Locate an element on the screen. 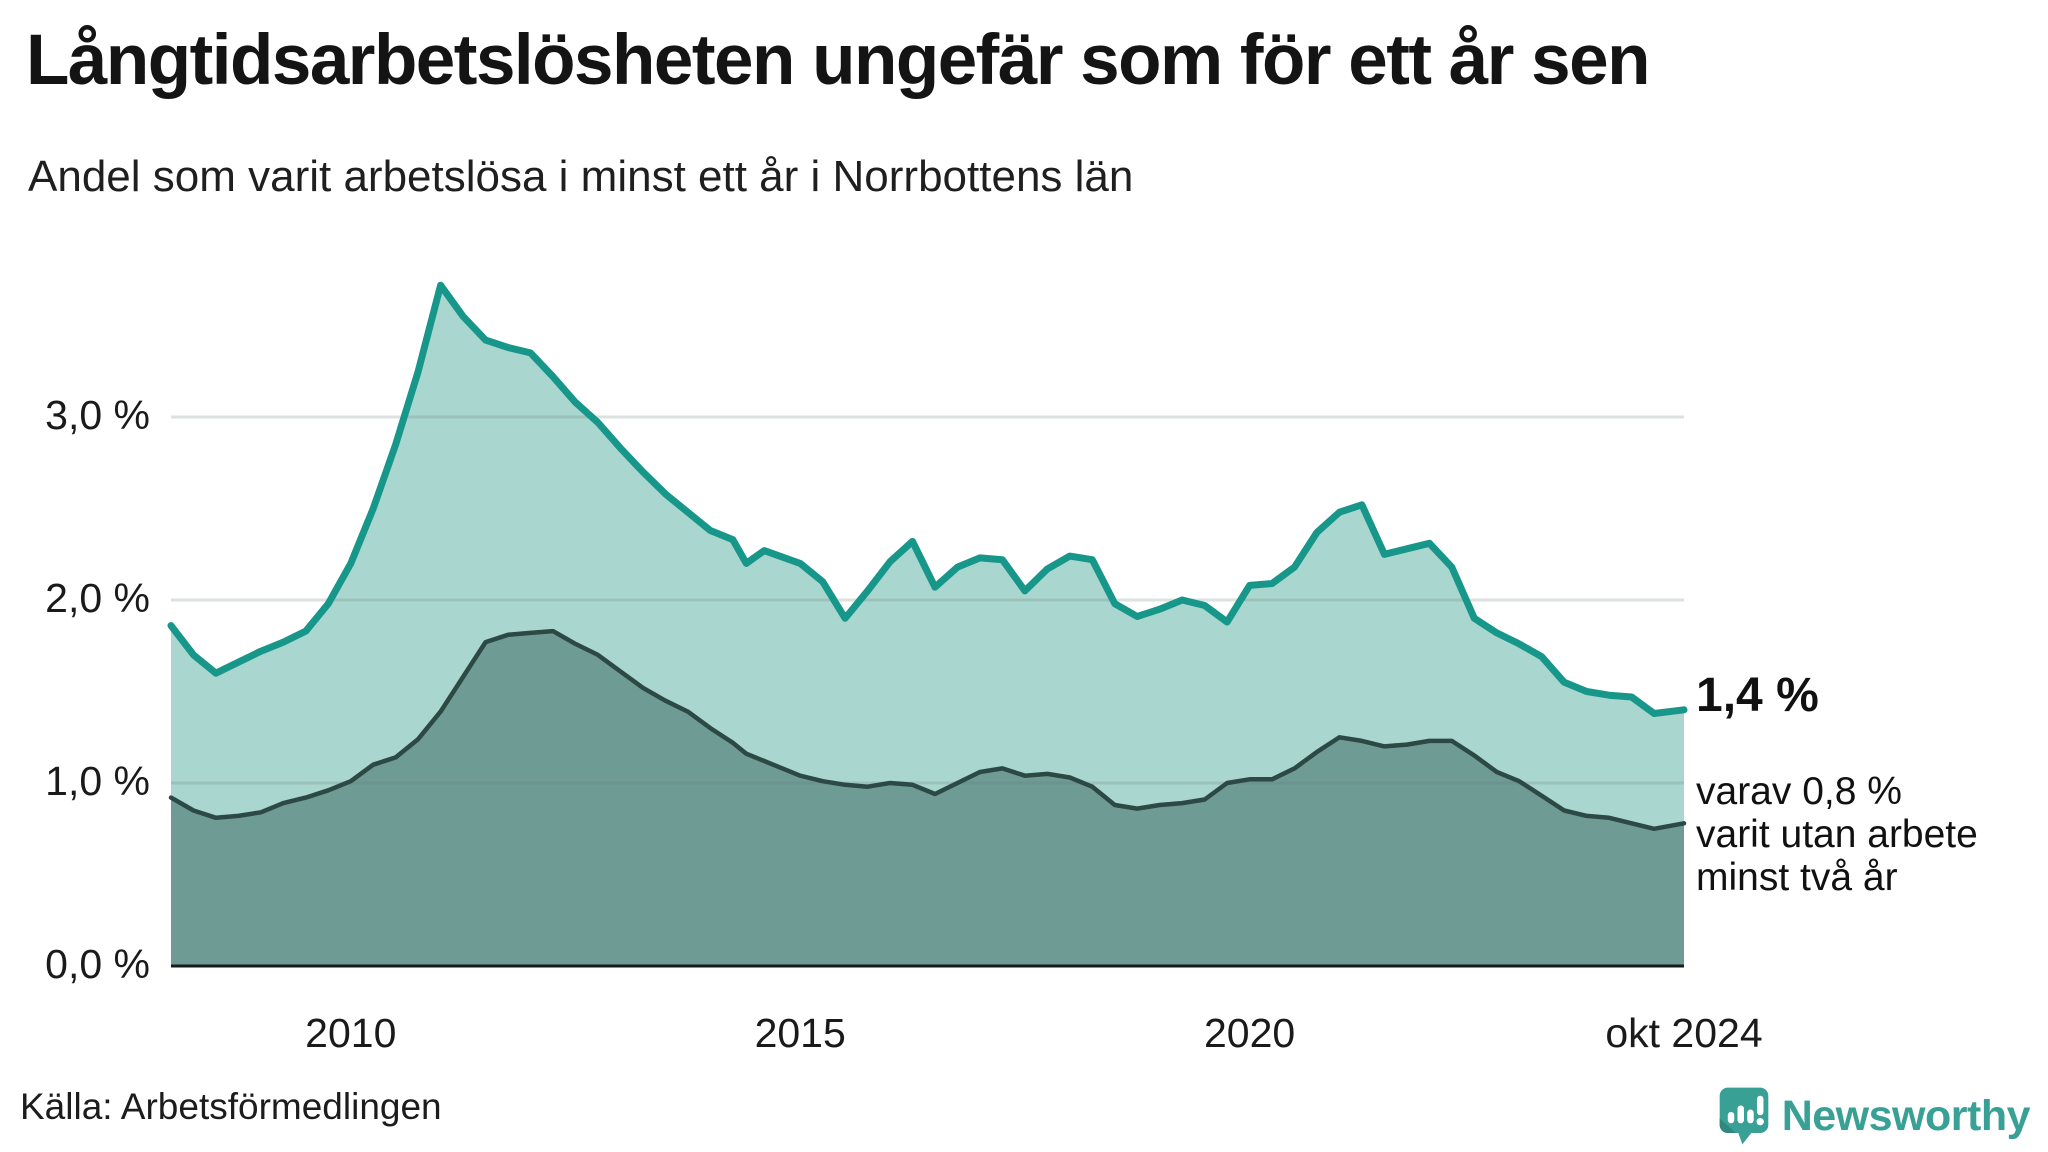 This screenshot has height=1152, width=2048. y-axis-tick-label: 2,0 % is located at coordinates (97, 598).